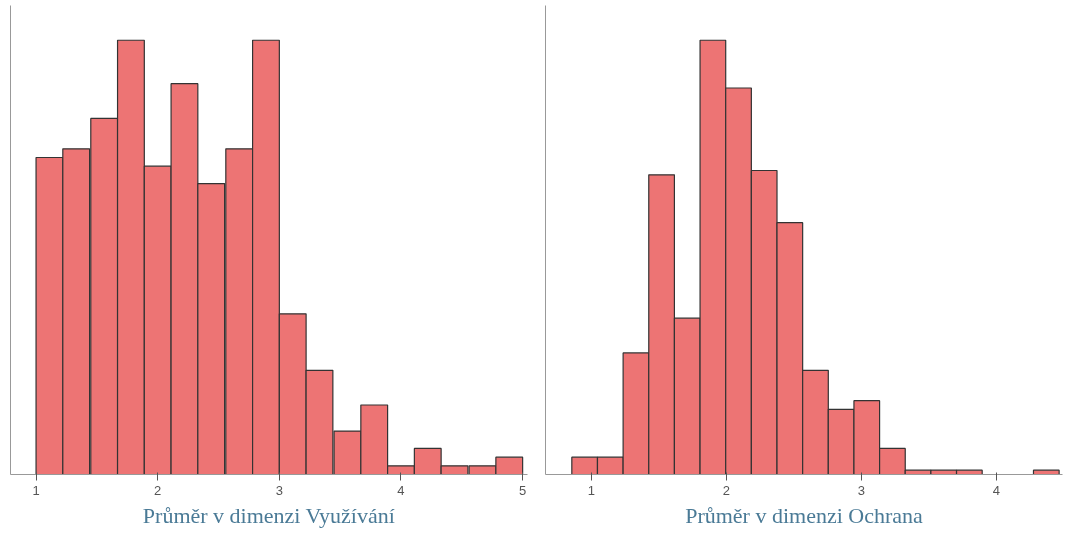 The width and height of the screenshot is (1080, 533). What do you see at coordinates (268, 515) in the screenshot?
I see `x-axis-title: Průměr v dimenzi Využívání` at bounding box center [268, 515].